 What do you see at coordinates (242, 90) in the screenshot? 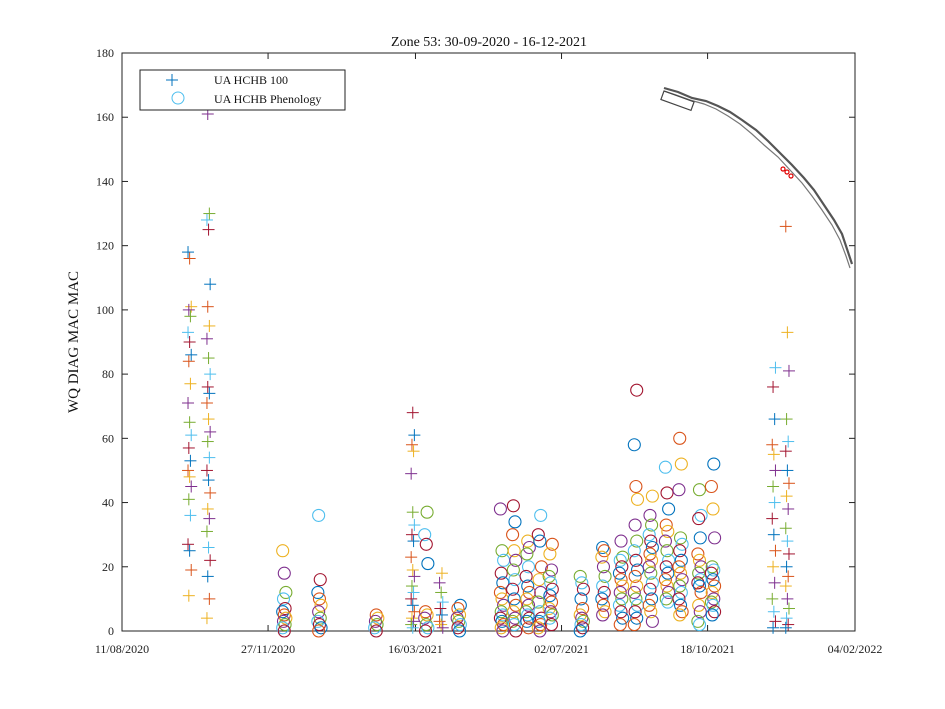
I see `legend-box` at bounding box center [242, 90].